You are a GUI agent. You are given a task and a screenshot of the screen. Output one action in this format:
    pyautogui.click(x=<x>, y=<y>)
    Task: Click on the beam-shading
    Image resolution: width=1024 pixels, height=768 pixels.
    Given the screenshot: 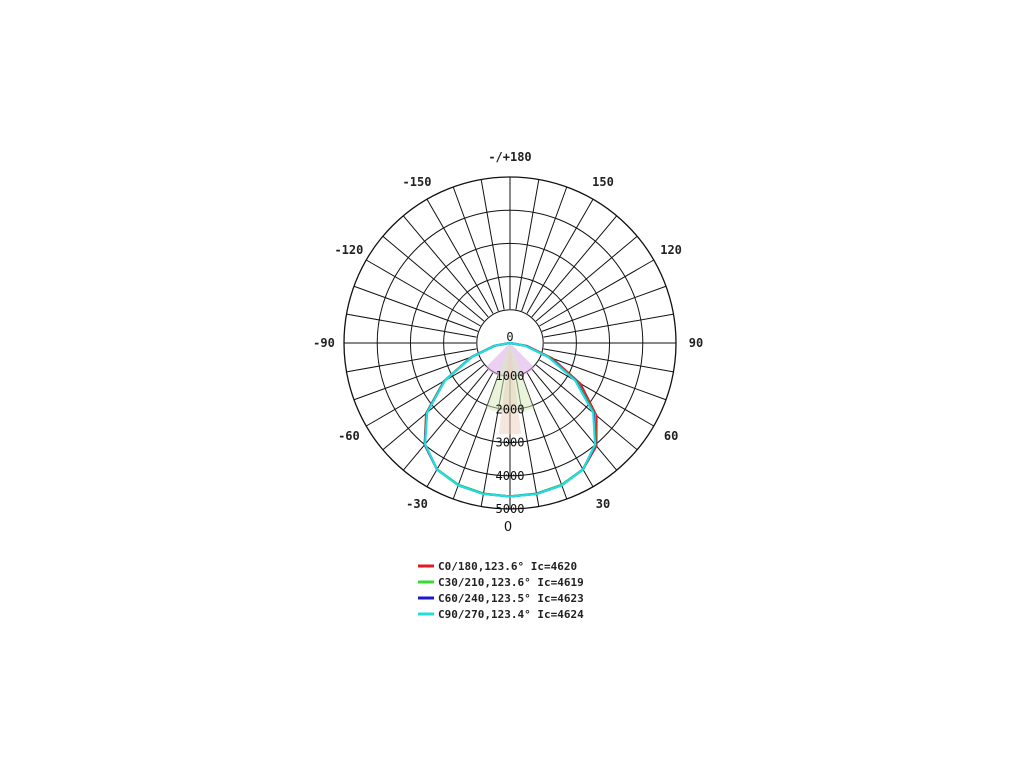 What is the action you would take?
    pyautogui.click(x=510, y=389)
    